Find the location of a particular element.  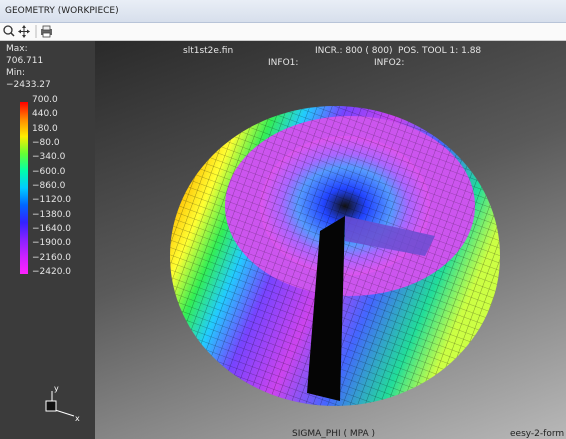

print-button is located at coordinates (46, 31).